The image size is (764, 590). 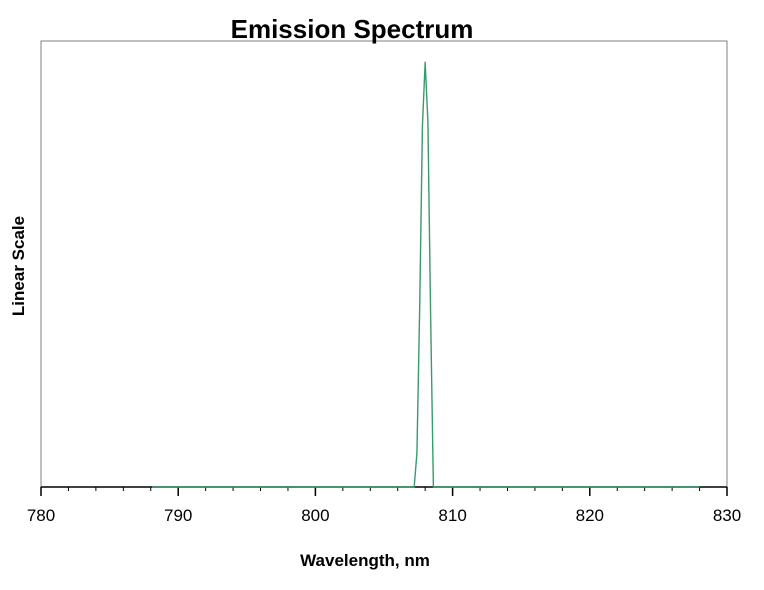 What do you see at coordinates (178, 515) in the screenshot?
I see `x-tick-label: 790` at bounding box center [178, 515].